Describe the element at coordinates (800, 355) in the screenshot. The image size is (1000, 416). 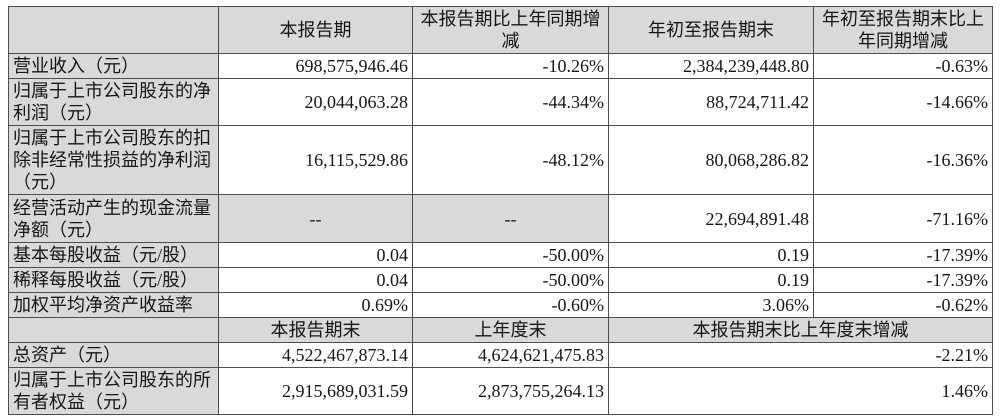
I see `value-change: -2.21%` at that location.